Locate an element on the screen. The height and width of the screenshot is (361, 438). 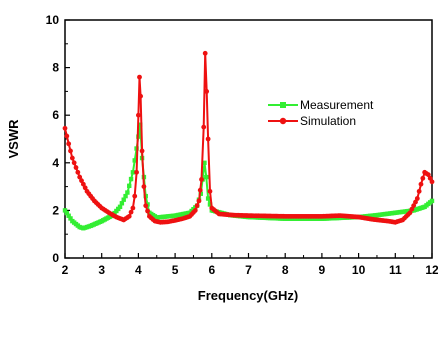
y-tick-label: 0 is located at coordinates (55, 258).